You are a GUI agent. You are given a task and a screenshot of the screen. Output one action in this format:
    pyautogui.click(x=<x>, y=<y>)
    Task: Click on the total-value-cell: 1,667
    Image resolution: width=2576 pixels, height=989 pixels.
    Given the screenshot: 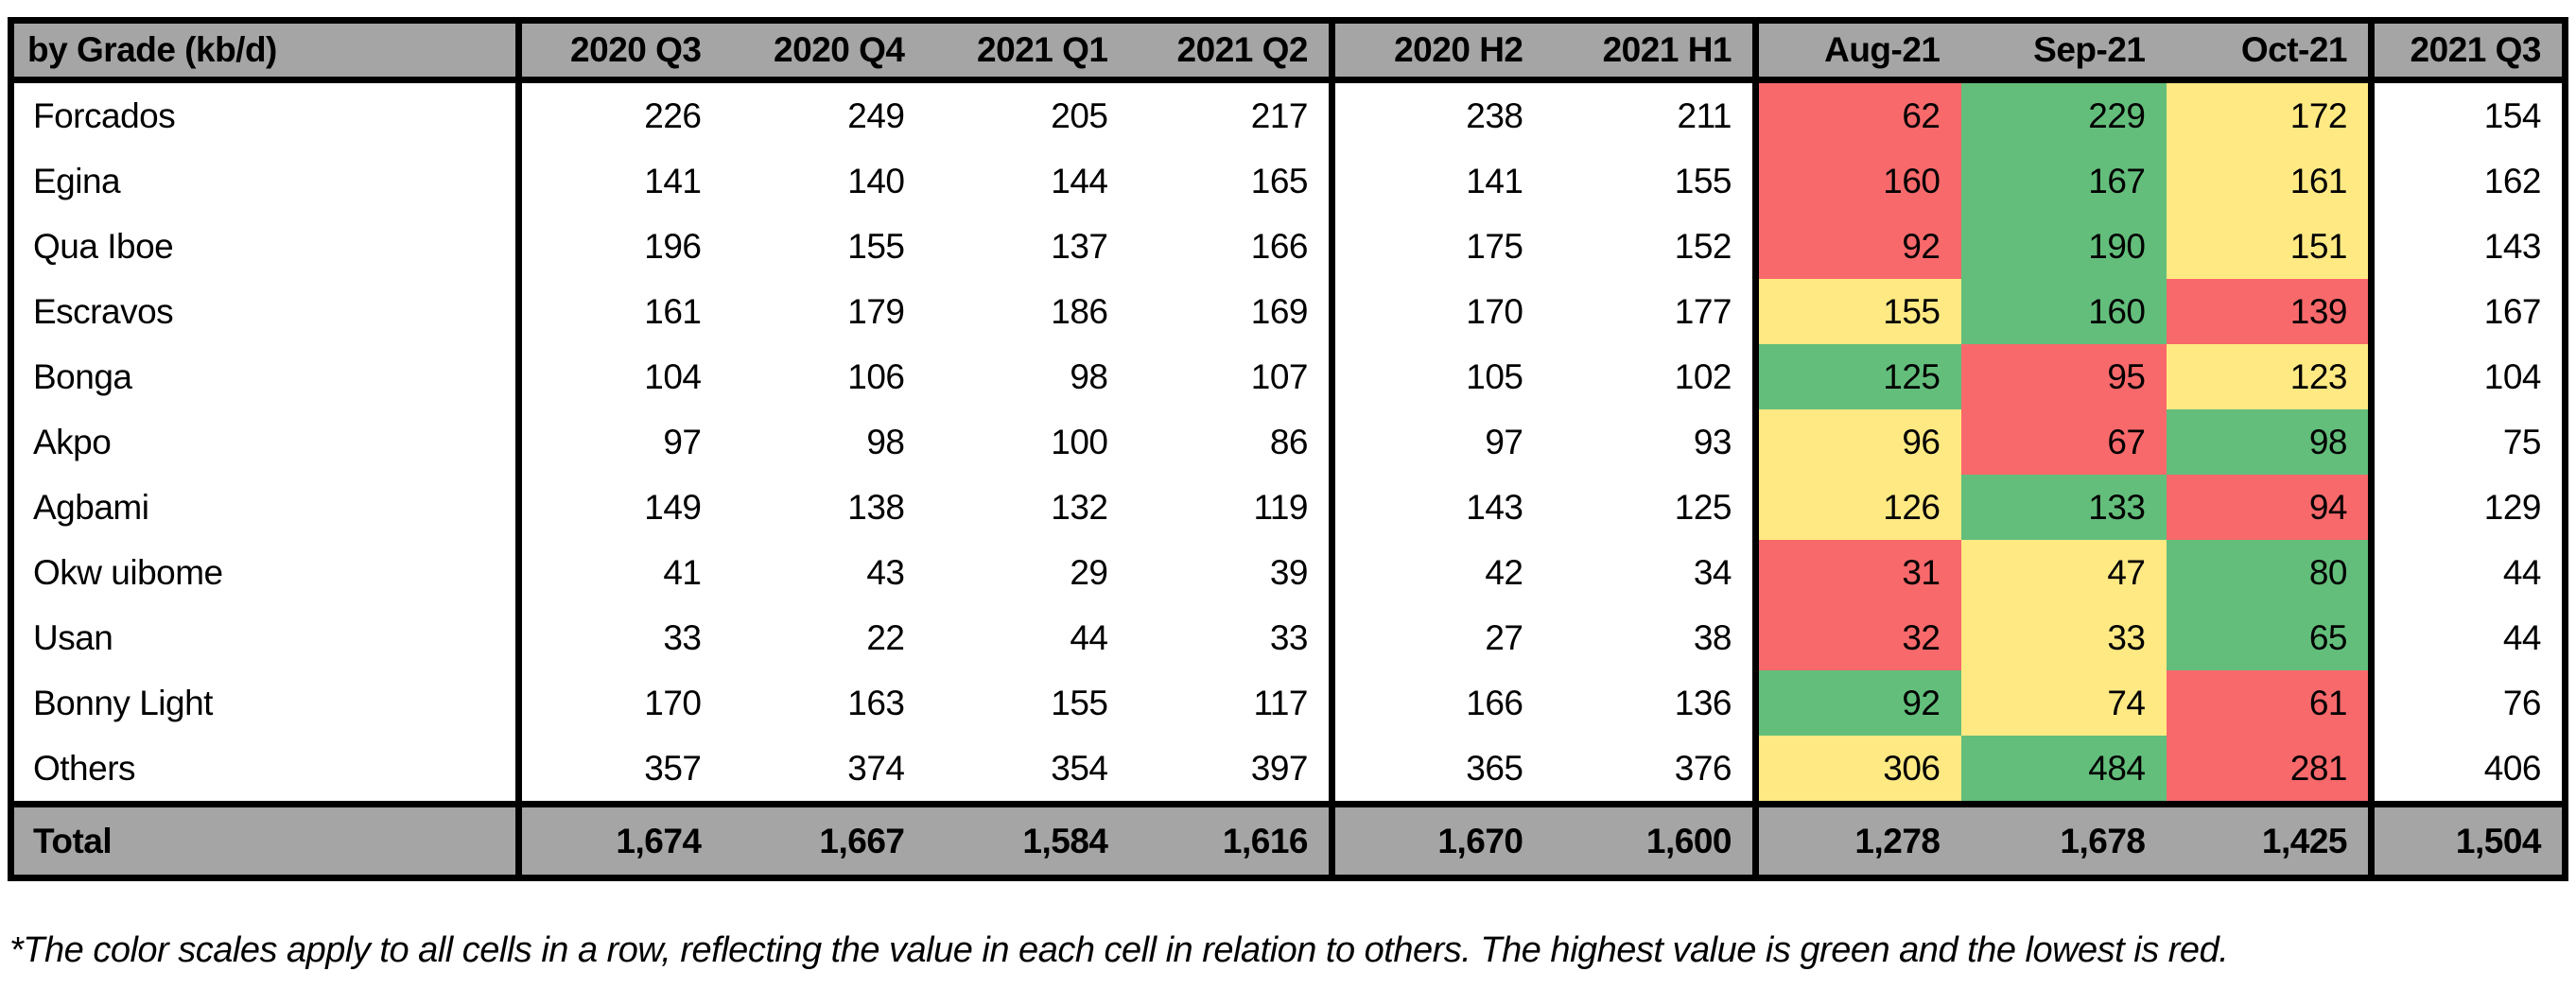 What is the action you would take?
    pyautogui.click(x=824, y=839)
    